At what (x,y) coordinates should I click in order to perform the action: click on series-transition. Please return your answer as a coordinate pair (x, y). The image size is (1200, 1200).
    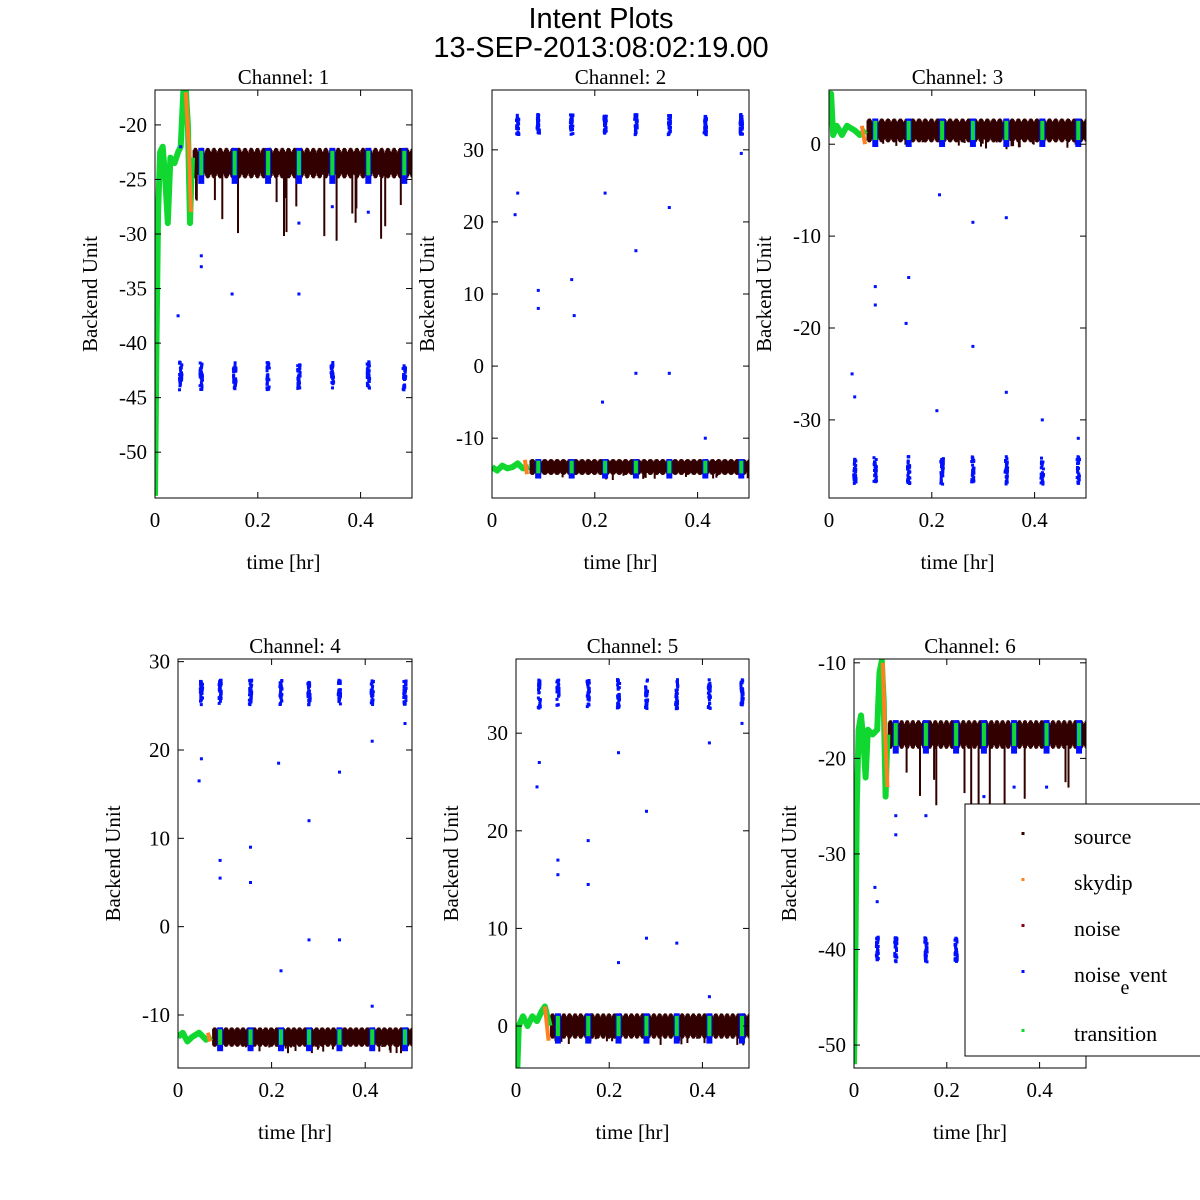
    Looking at the image, I should click on (195, 1037).